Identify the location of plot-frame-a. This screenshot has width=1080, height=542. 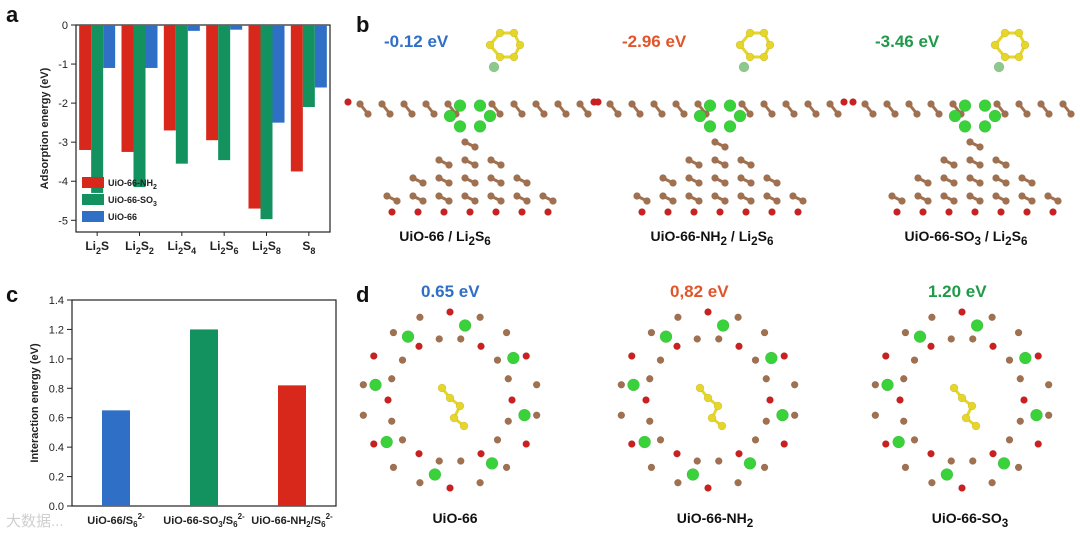
(203, 128).